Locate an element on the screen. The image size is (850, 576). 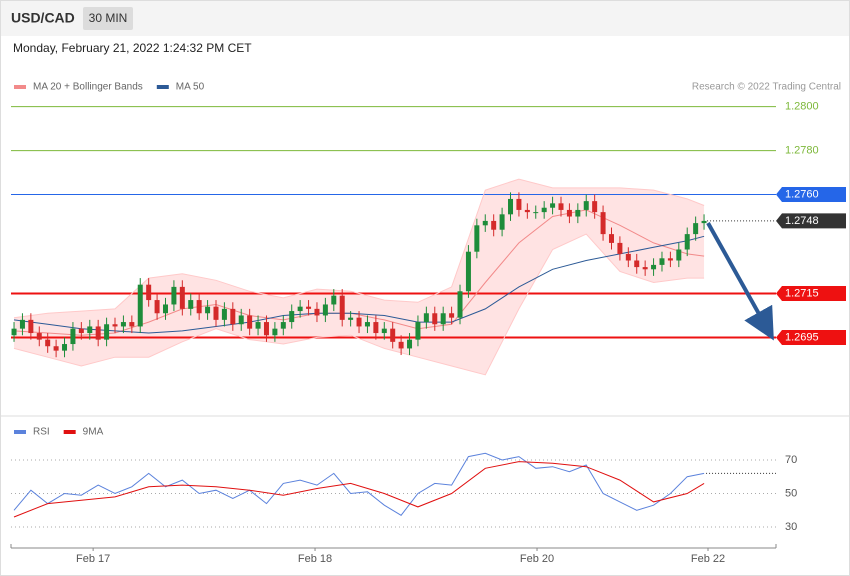
symbol: USD/CAD is located at coordinates (43, 18).